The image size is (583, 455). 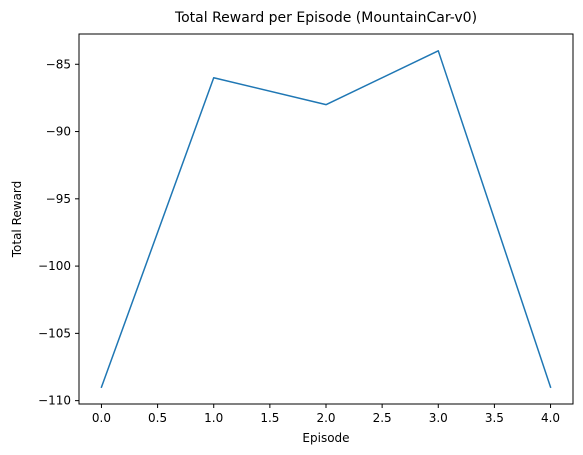 What do you see at coordinates (550, 418) in the screenshot?
I see `x-tick-label: 4.0` at bounding box center [550, 418].